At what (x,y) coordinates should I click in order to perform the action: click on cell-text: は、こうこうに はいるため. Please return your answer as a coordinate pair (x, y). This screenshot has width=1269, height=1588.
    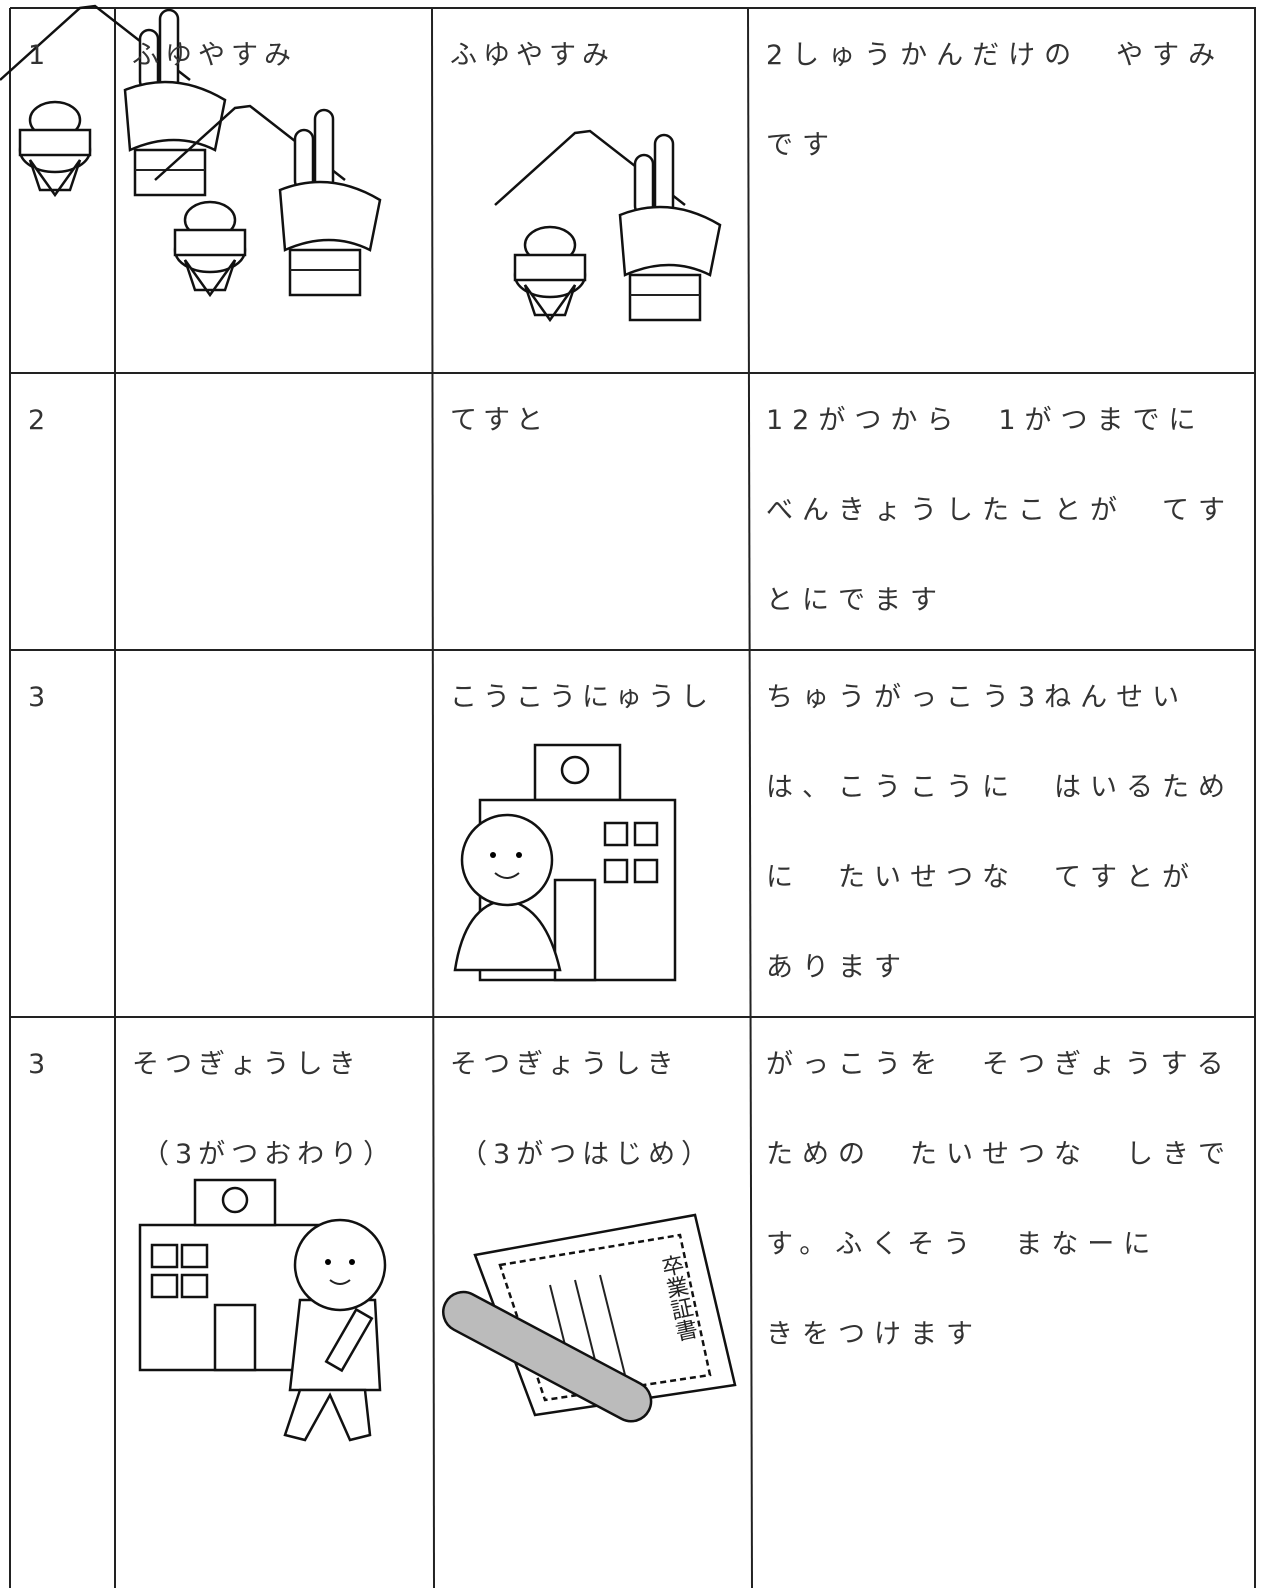
    Looking at the image, I should click on (1000, 787).